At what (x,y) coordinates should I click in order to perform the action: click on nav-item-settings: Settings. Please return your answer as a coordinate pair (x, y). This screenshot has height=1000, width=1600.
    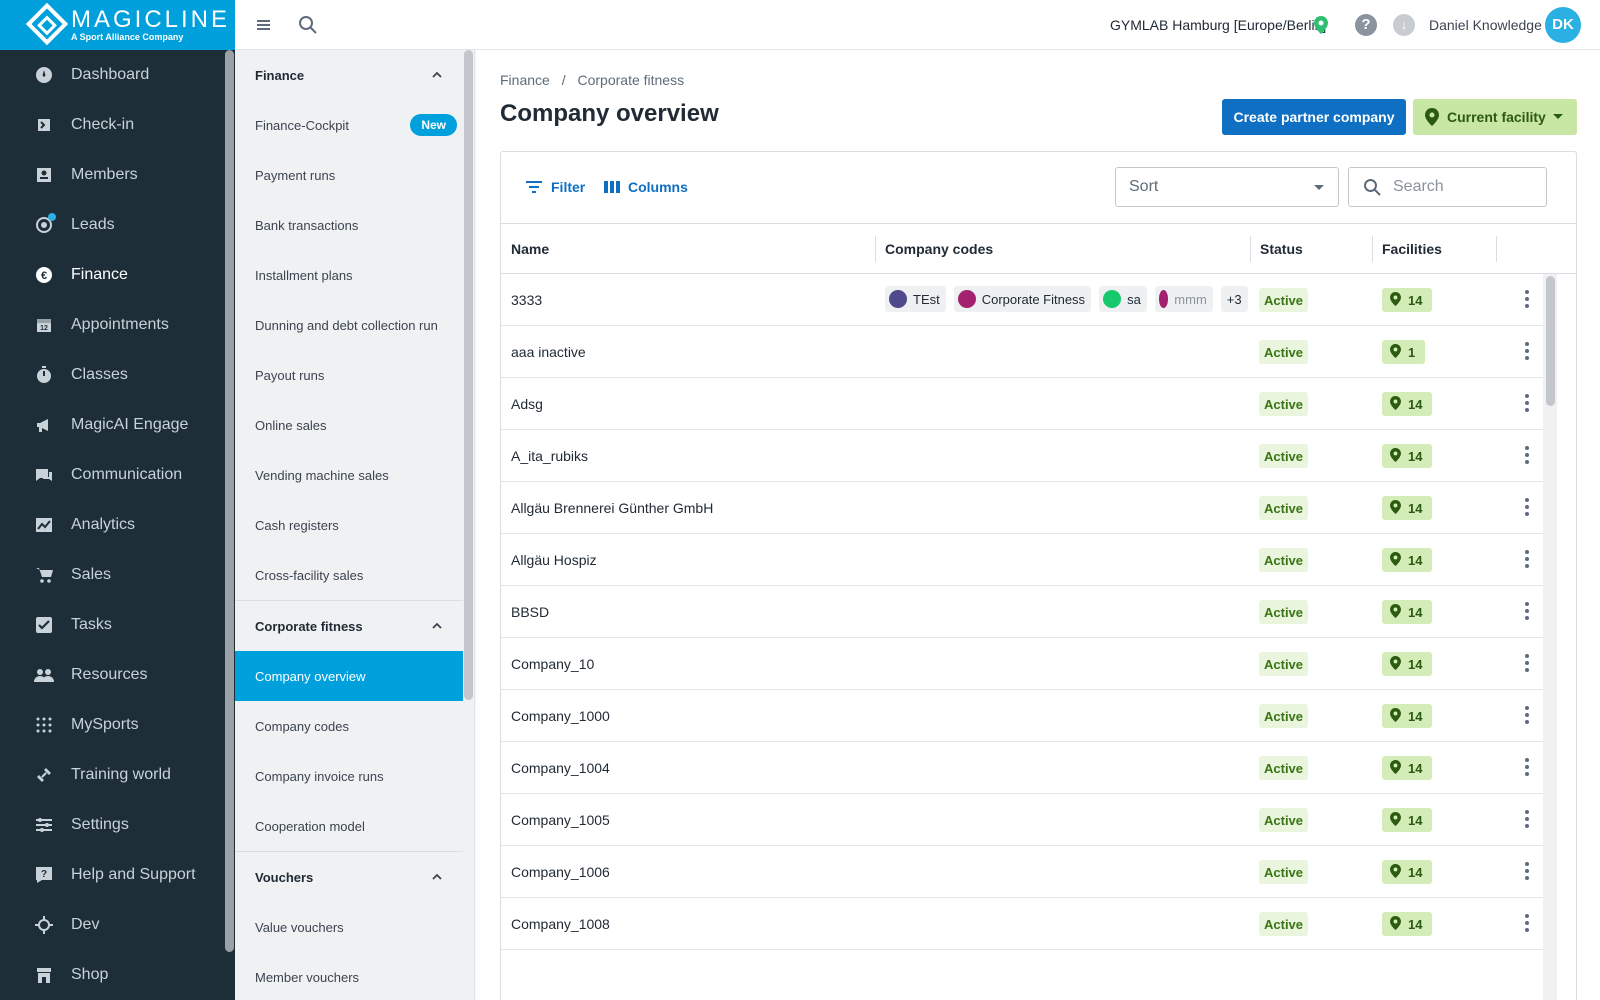
    Looking at the image, I should click on (117, 825).